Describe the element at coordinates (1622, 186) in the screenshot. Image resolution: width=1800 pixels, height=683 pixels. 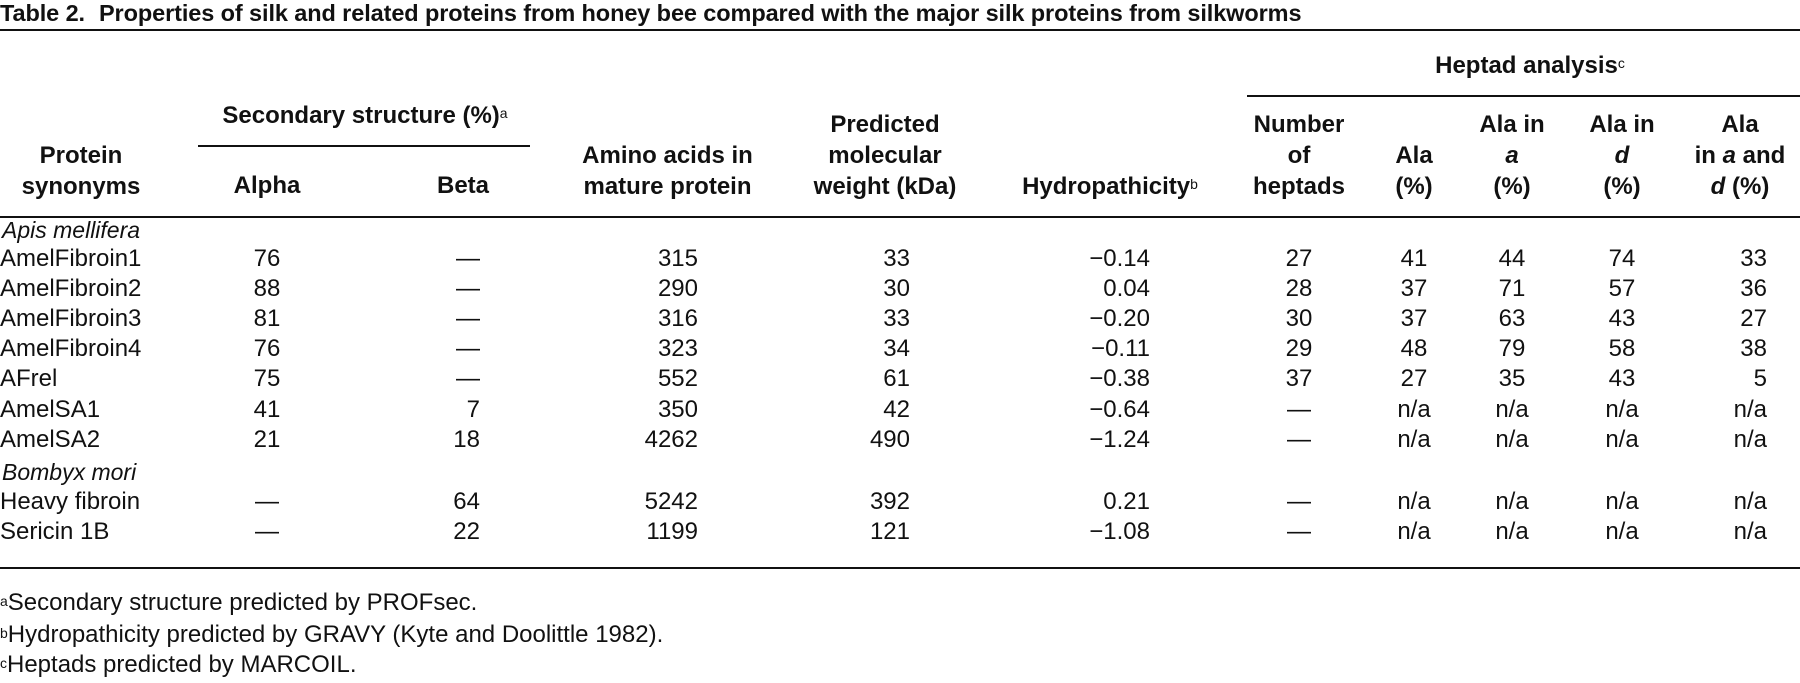
I see `header-ala-d-line3: (%)` at that location.